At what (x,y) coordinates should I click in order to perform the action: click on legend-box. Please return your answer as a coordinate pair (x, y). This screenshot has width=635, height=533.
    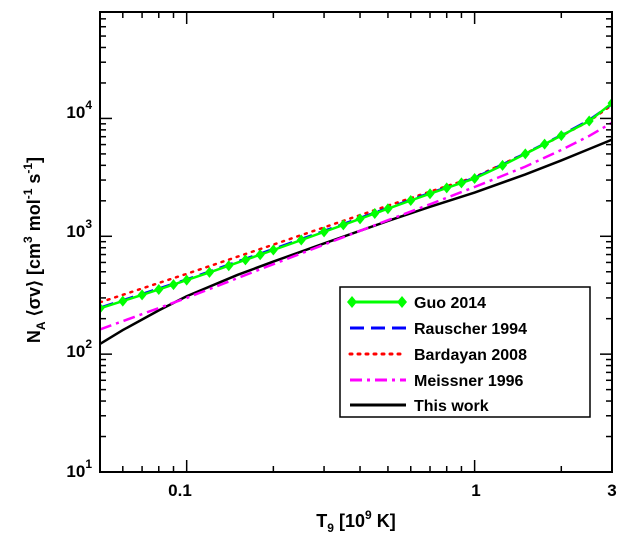
    Looking at the image, I should click on (465, 352).